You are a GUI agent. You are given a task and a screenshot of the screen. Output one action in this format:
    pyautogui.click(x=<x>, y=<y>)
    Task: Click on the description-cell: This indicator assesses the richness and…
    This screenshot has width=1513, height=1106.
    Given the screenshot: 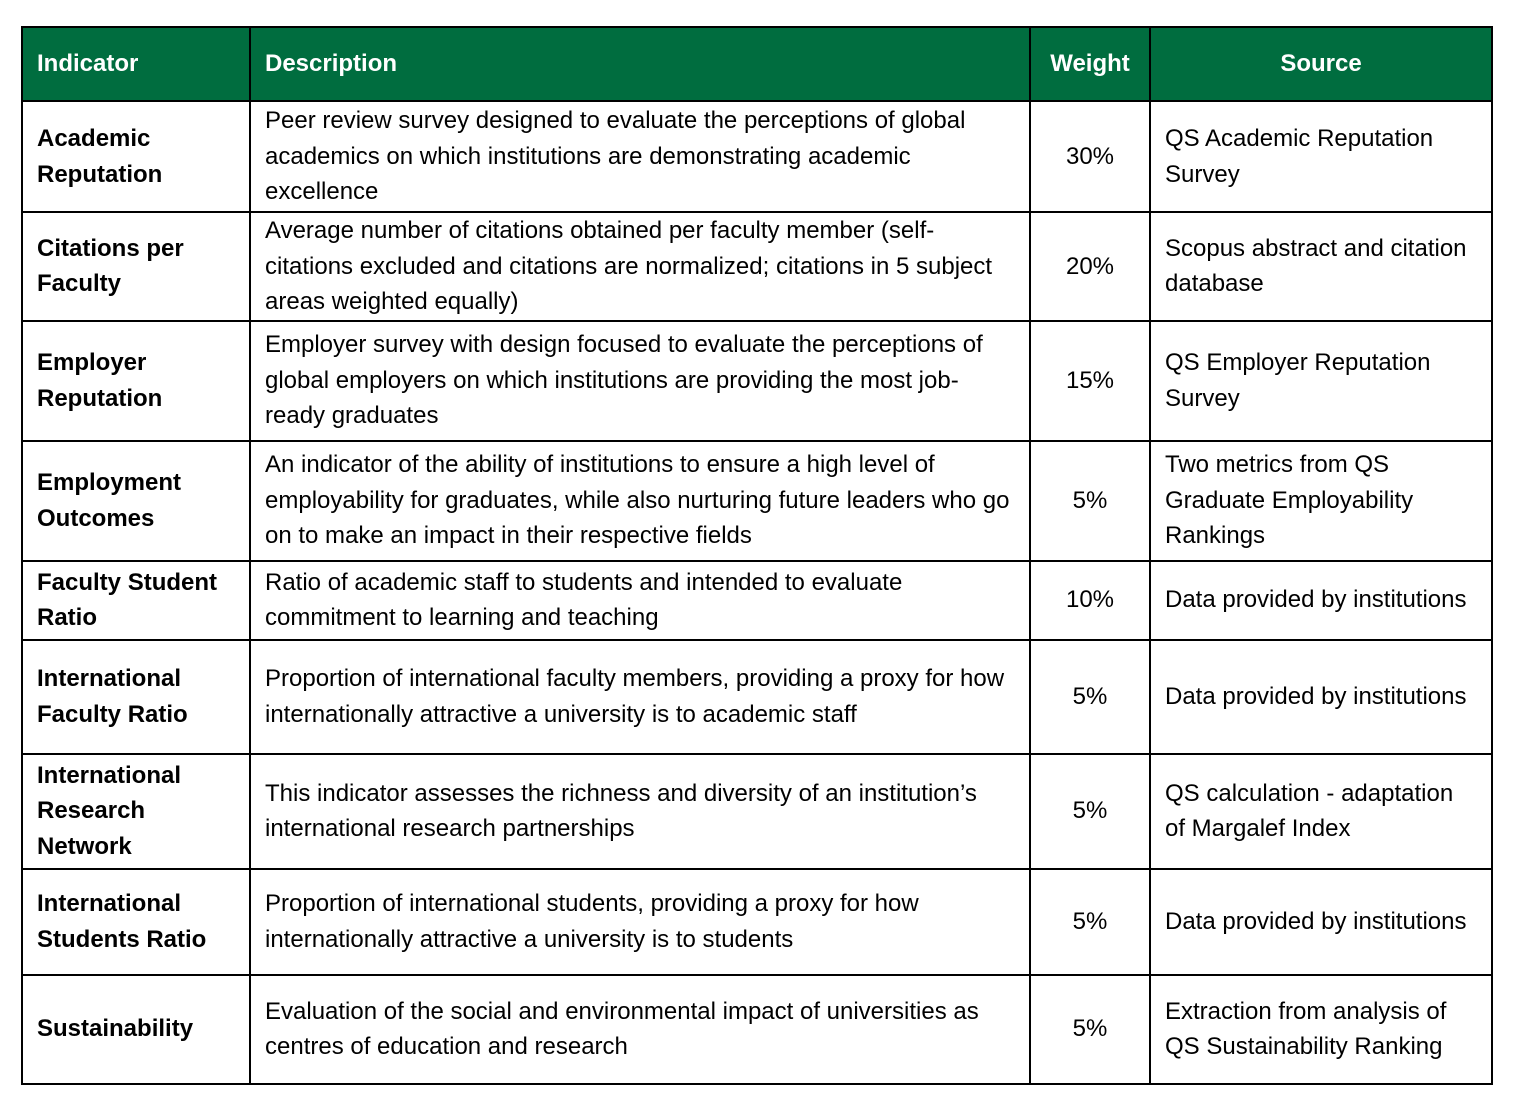 What is the action you would take?
    pyautogui.click(x=640, y=811)
    